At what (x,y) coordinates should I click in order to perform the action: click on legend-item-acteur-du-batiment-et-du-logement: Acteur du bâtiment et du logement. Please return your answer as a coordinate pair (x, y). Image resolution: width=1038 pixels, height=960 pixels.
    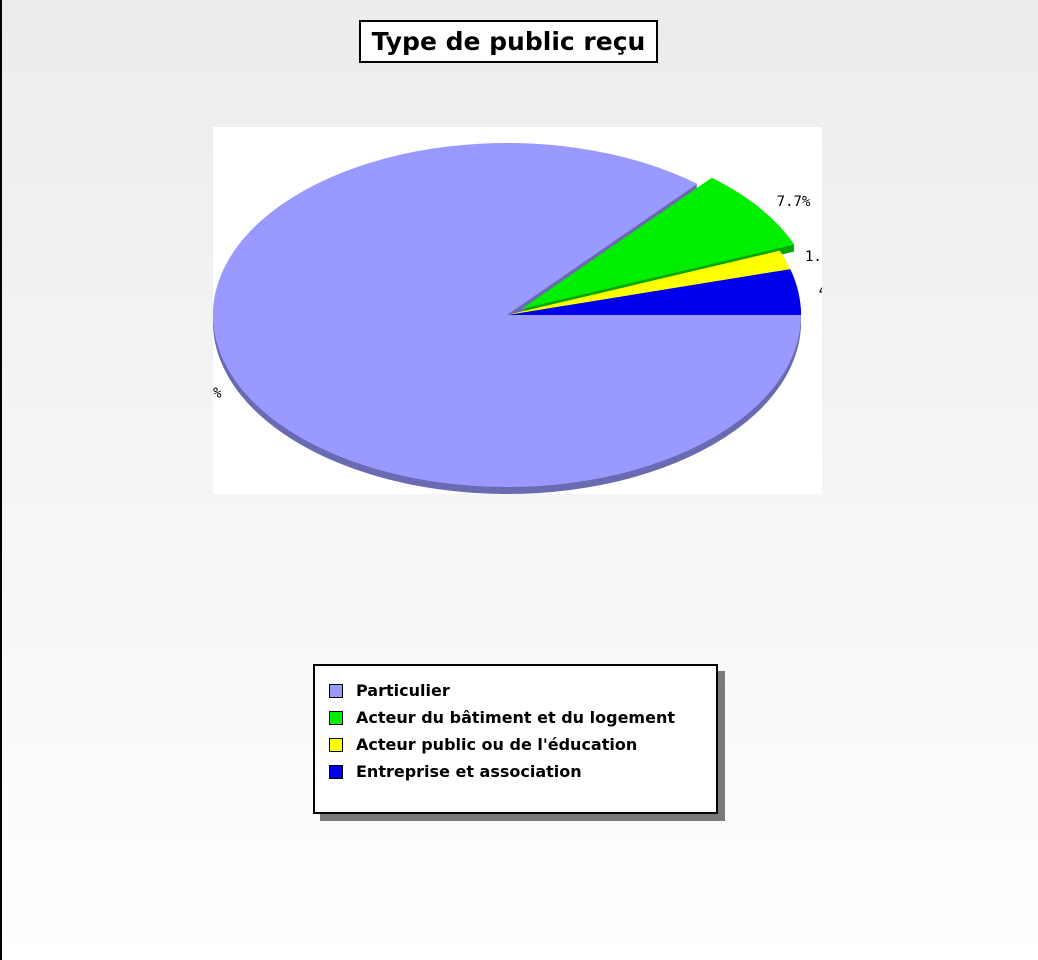
    Looking at the image, I should click on (522, 717).